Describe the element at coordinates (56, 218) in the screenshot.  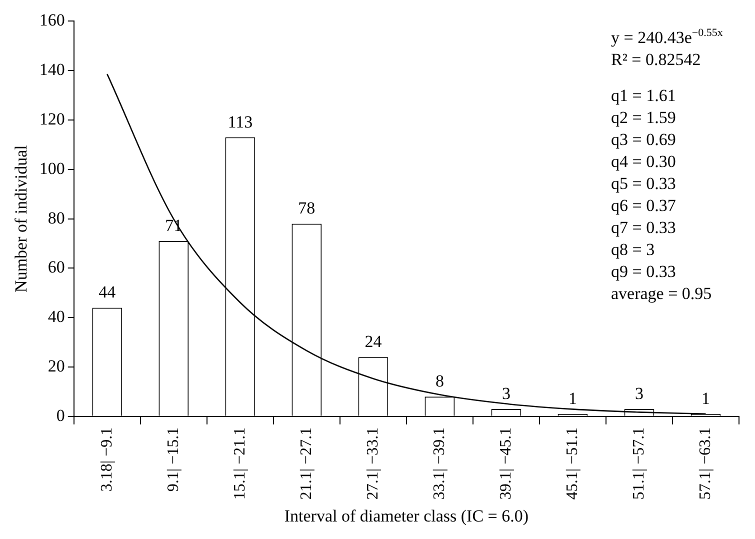
I see `y-tick-label: 80` at that location.